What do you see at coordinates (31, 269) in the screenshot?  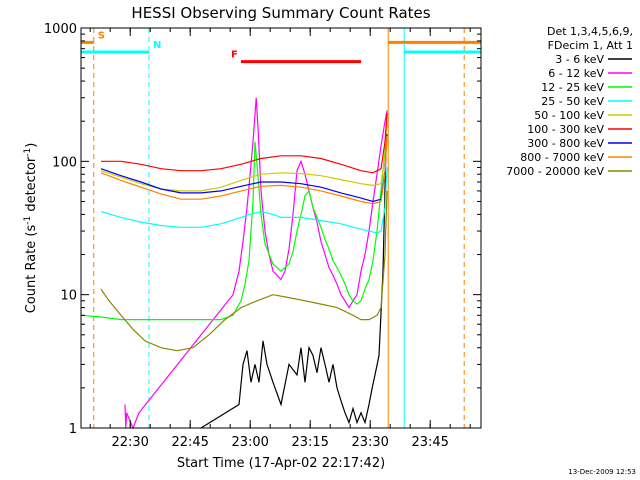 I see `y-axis-label-part-1: Count Rate (s` at bounding box center [31, 269].